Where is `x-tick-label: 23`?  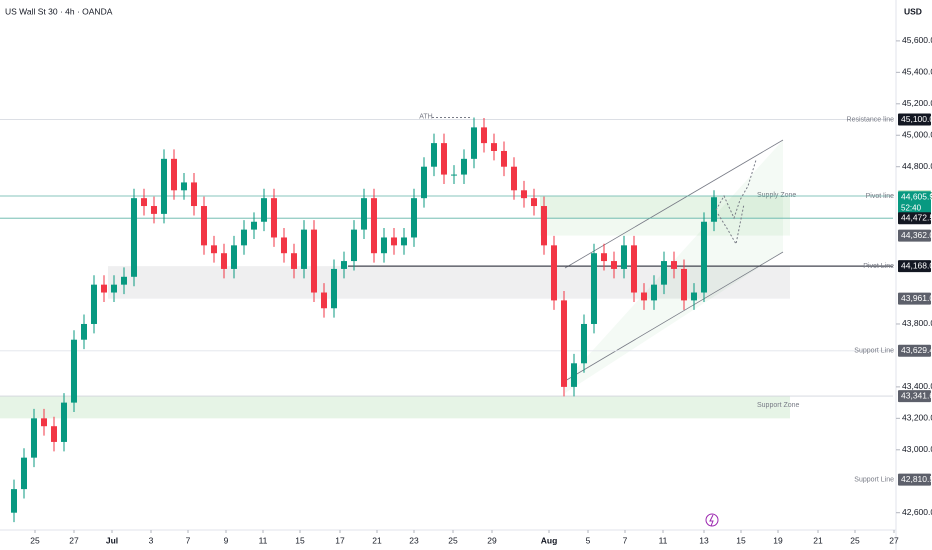 x-tick-label: 23 is located at coordinates (414, 540).